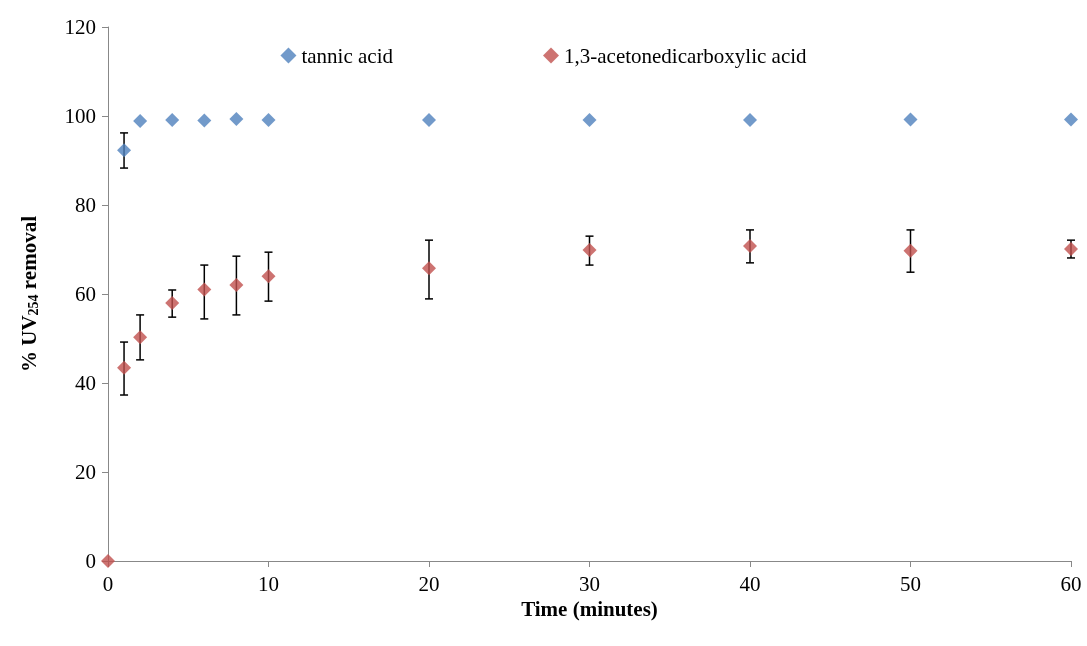  Describe the element at coordinates (686, 55) in the screenshot. I see `legend-label: 1,3-acetonedicarboxylic acid` at that location.